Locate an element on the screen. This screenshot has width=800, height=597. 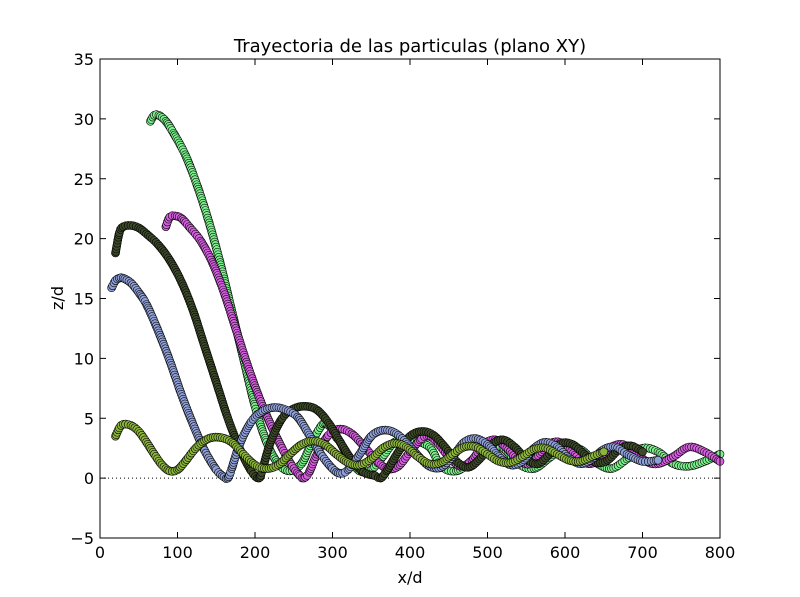
x-tick-label: 800 is located at coordinates (720, 552).